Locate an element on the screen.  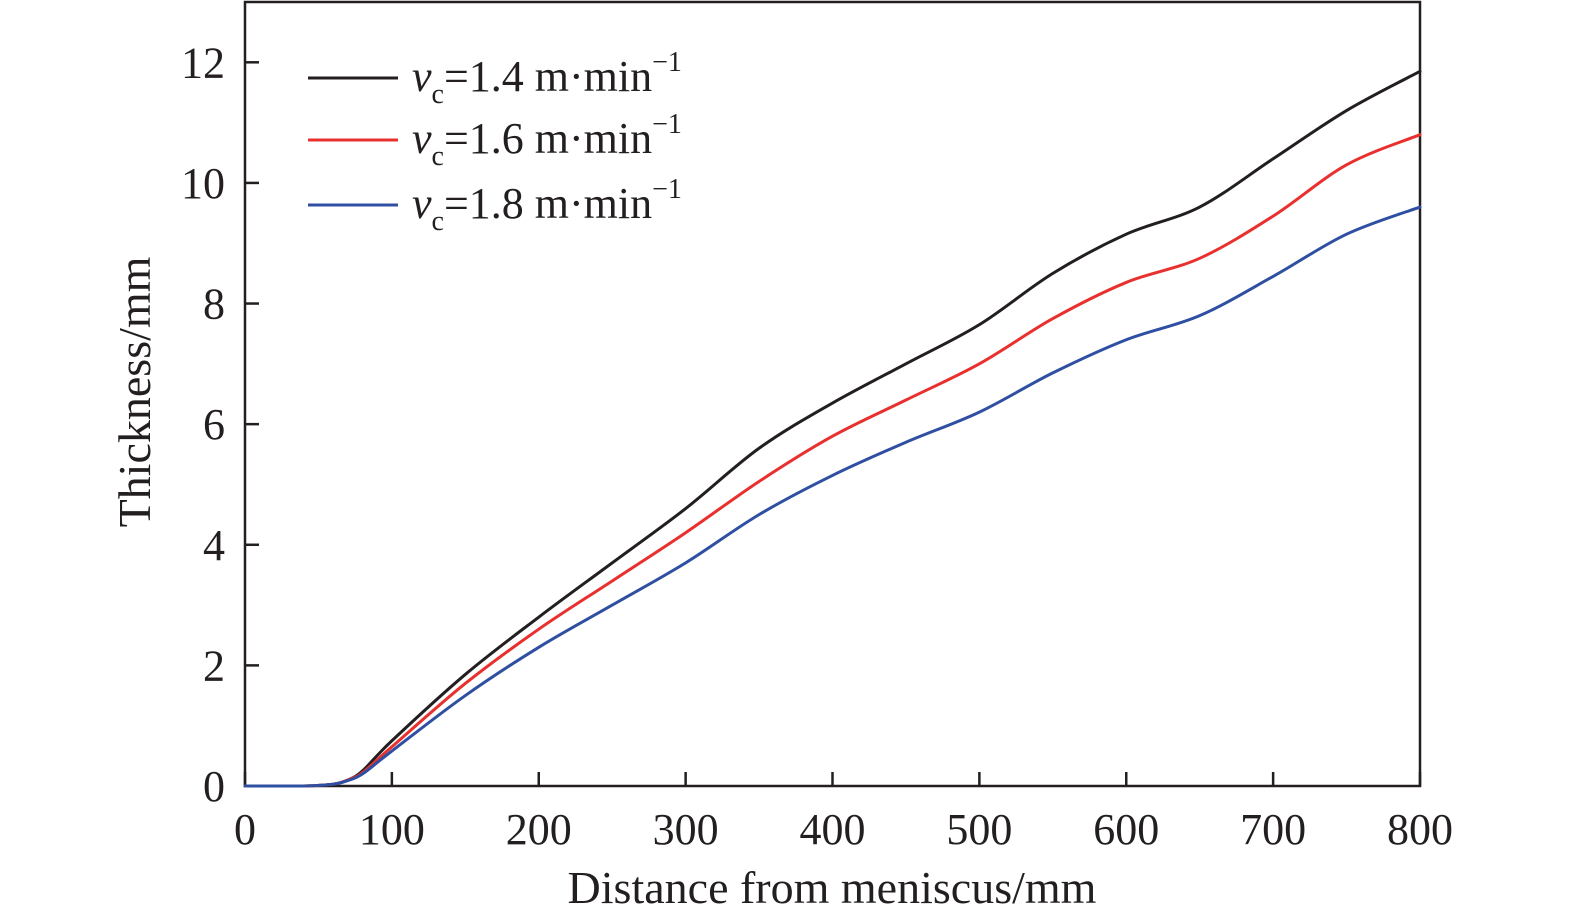
x-tick-label: 200 is located at coordinates (539, 829).